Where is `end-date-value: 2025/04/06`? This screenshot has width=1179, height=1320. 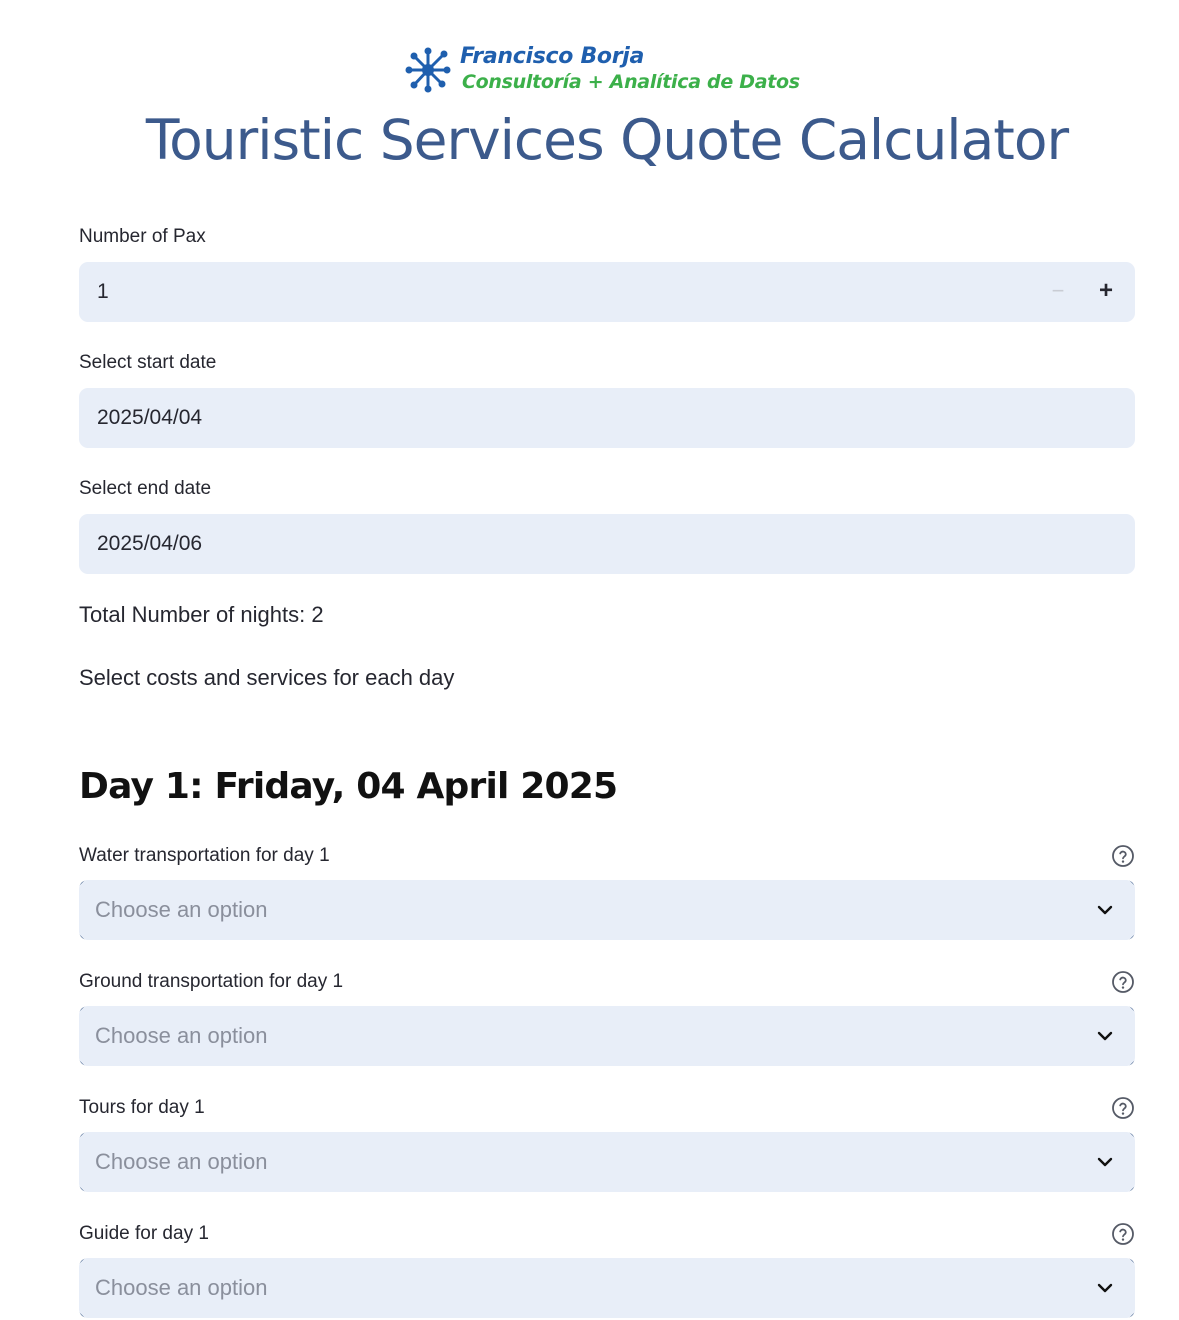 end-date-value: 2025/04/06 is located at coordinates (150, 543).